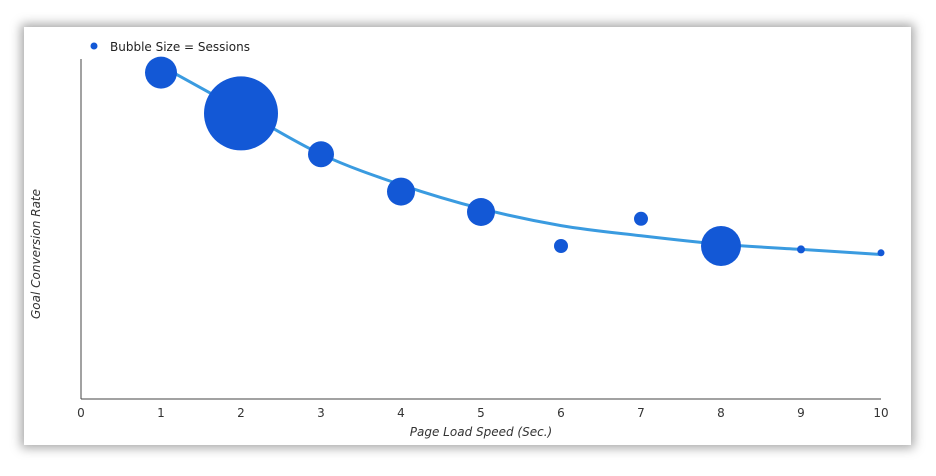 Image resolution: width=936 pixels, height=476 pixels. What do you see at coordinates (641, 413) in the screenshot?
I see `x-tick-label: 7` at bounding box center [641, 413].